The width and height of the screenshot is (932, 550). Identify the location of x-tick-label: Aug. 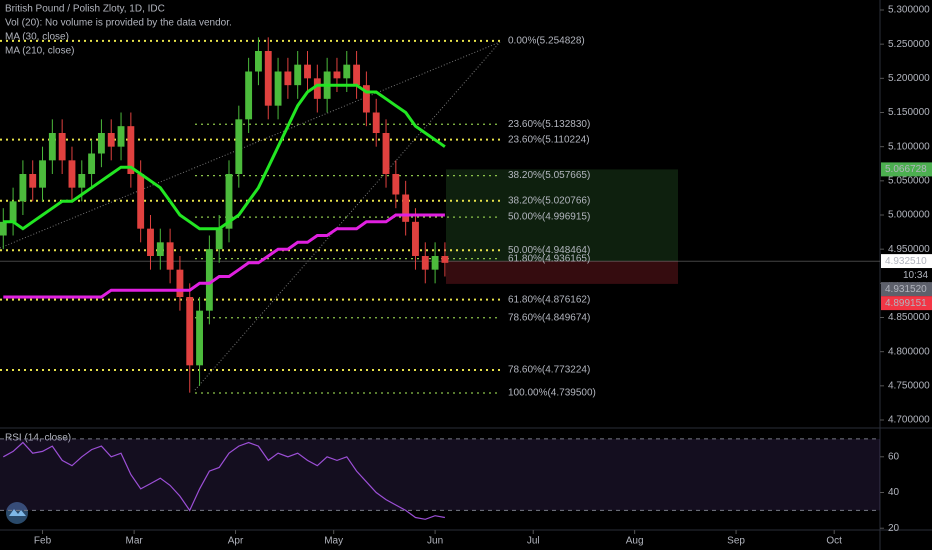
(635, 541).